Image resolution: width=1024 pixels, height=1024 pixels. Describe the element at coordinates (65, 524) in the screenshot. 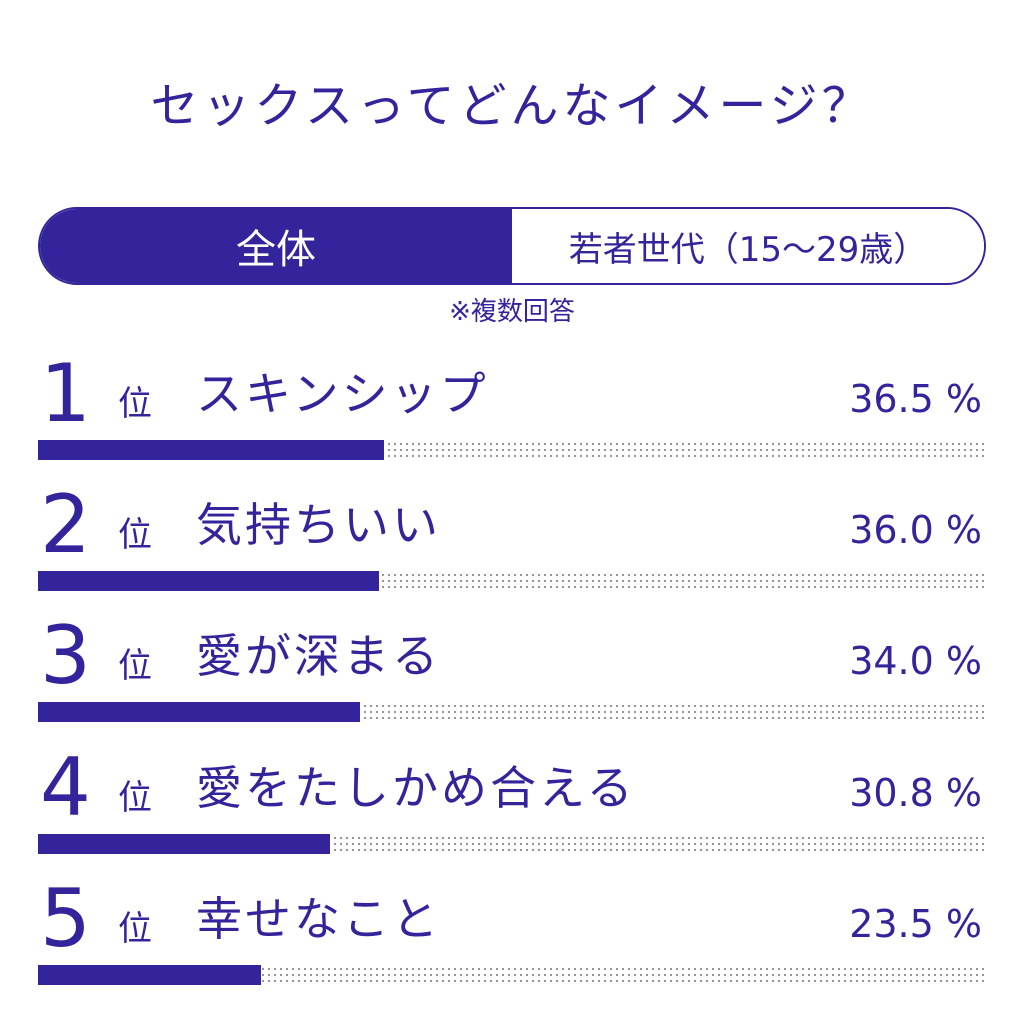

I see `rank-number: 2` at that location.